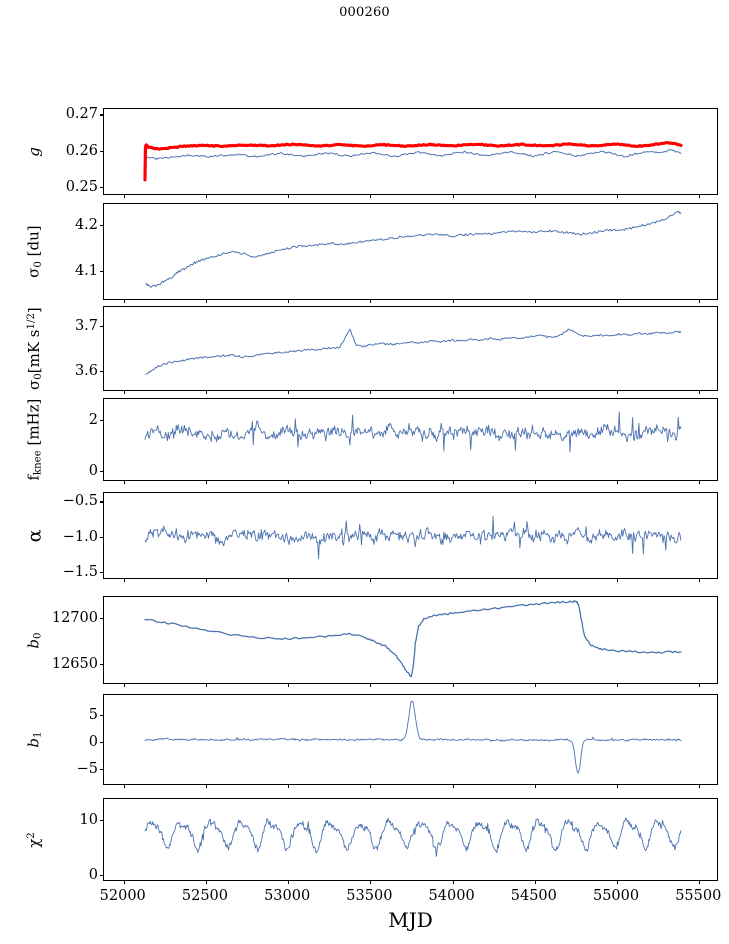 The image size is (729, 944). I want to click on y-tick-label: −1.0, so click(80, 536).